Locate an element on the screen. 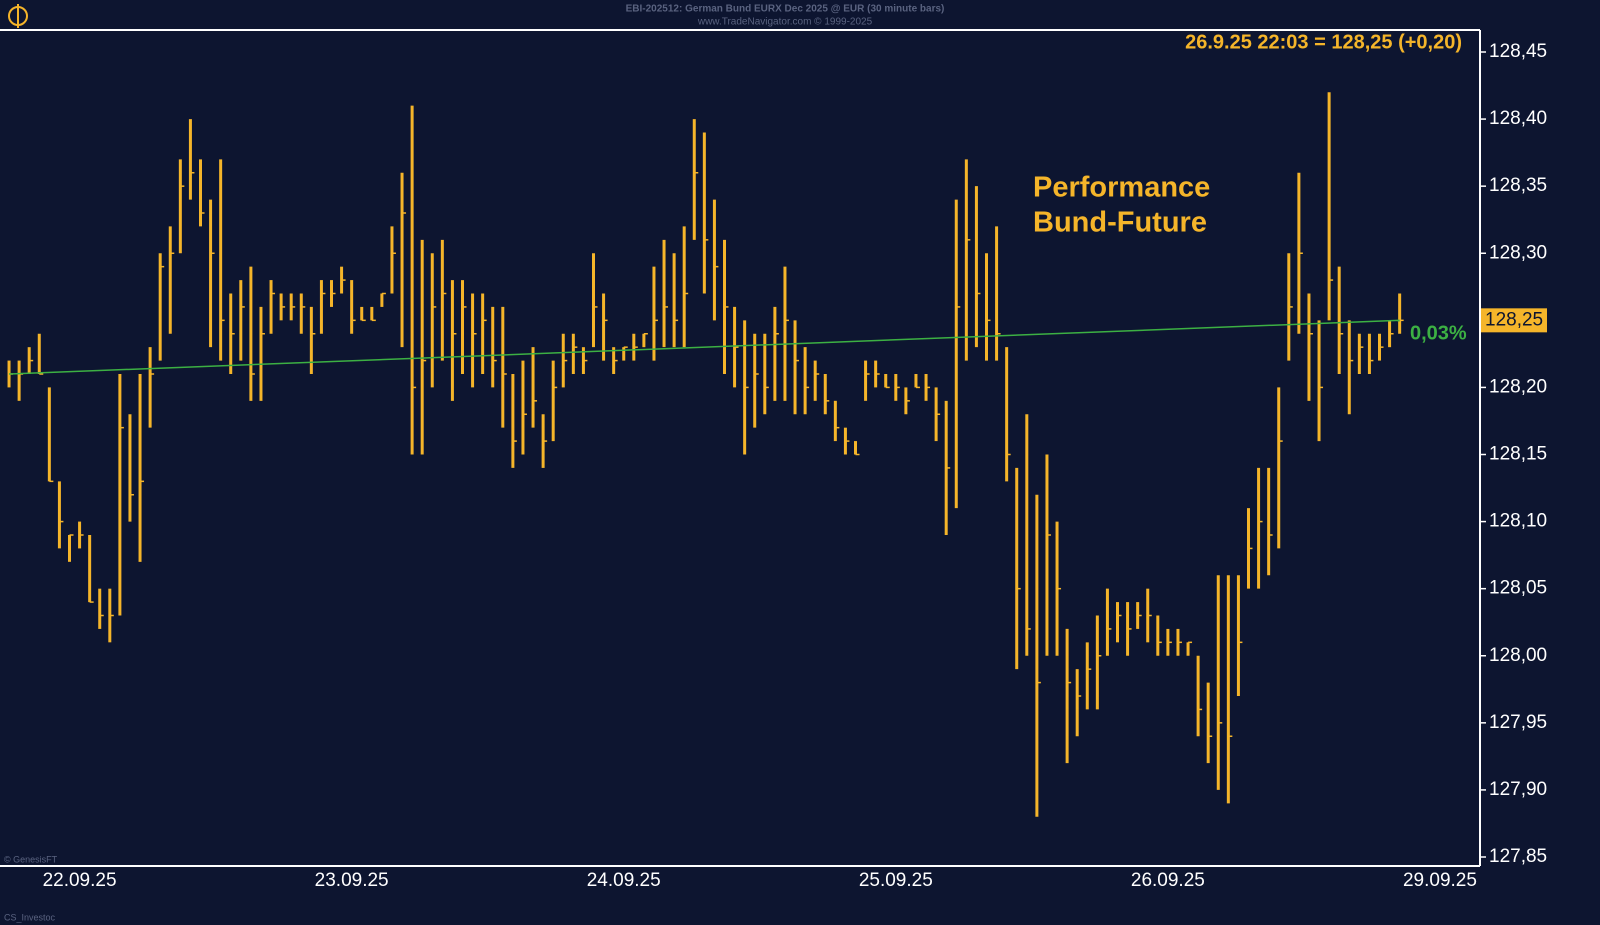  y-tick-label: 127,85 is located at coordinates (1518, 856).